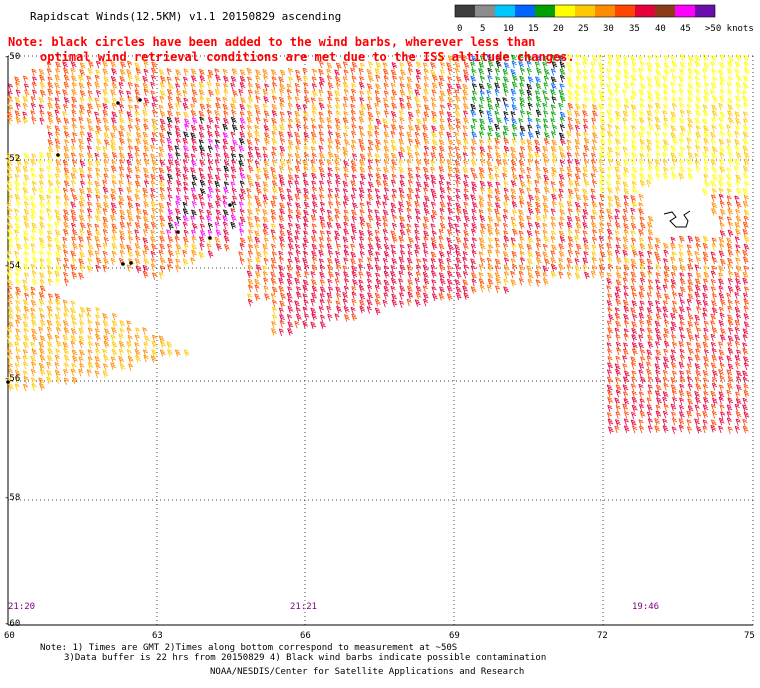 The image size is (760, 688). What do you see at coordinates (12, 159) in the screenshot?
I see `lat-label-52: -52` at bounding box center [12, 159].